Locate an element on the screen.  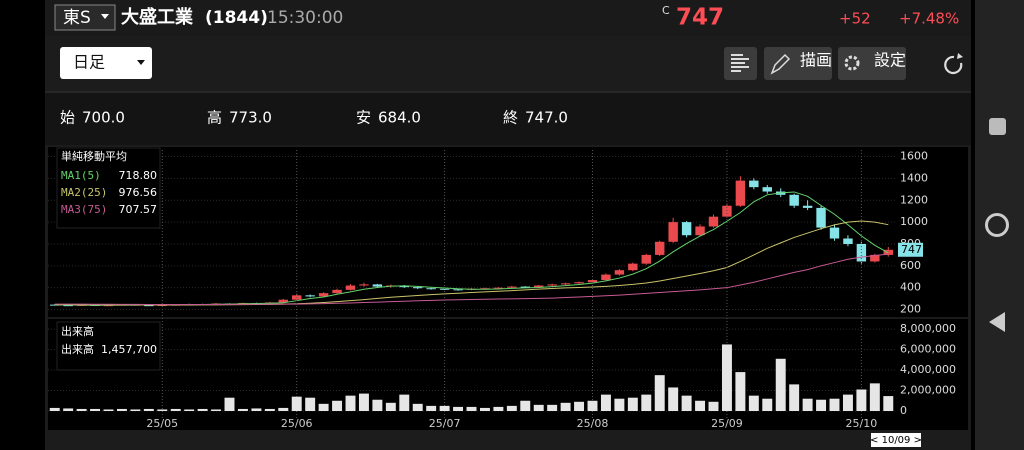
legend-value: 707.57 is located at coordinates (138, 209).